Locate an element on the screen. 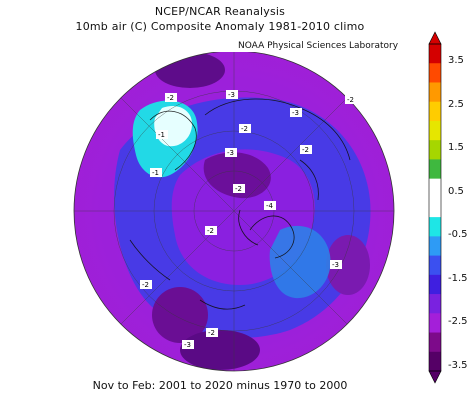  anomaly-region-minus2-east is located at coordinates (300, 262).